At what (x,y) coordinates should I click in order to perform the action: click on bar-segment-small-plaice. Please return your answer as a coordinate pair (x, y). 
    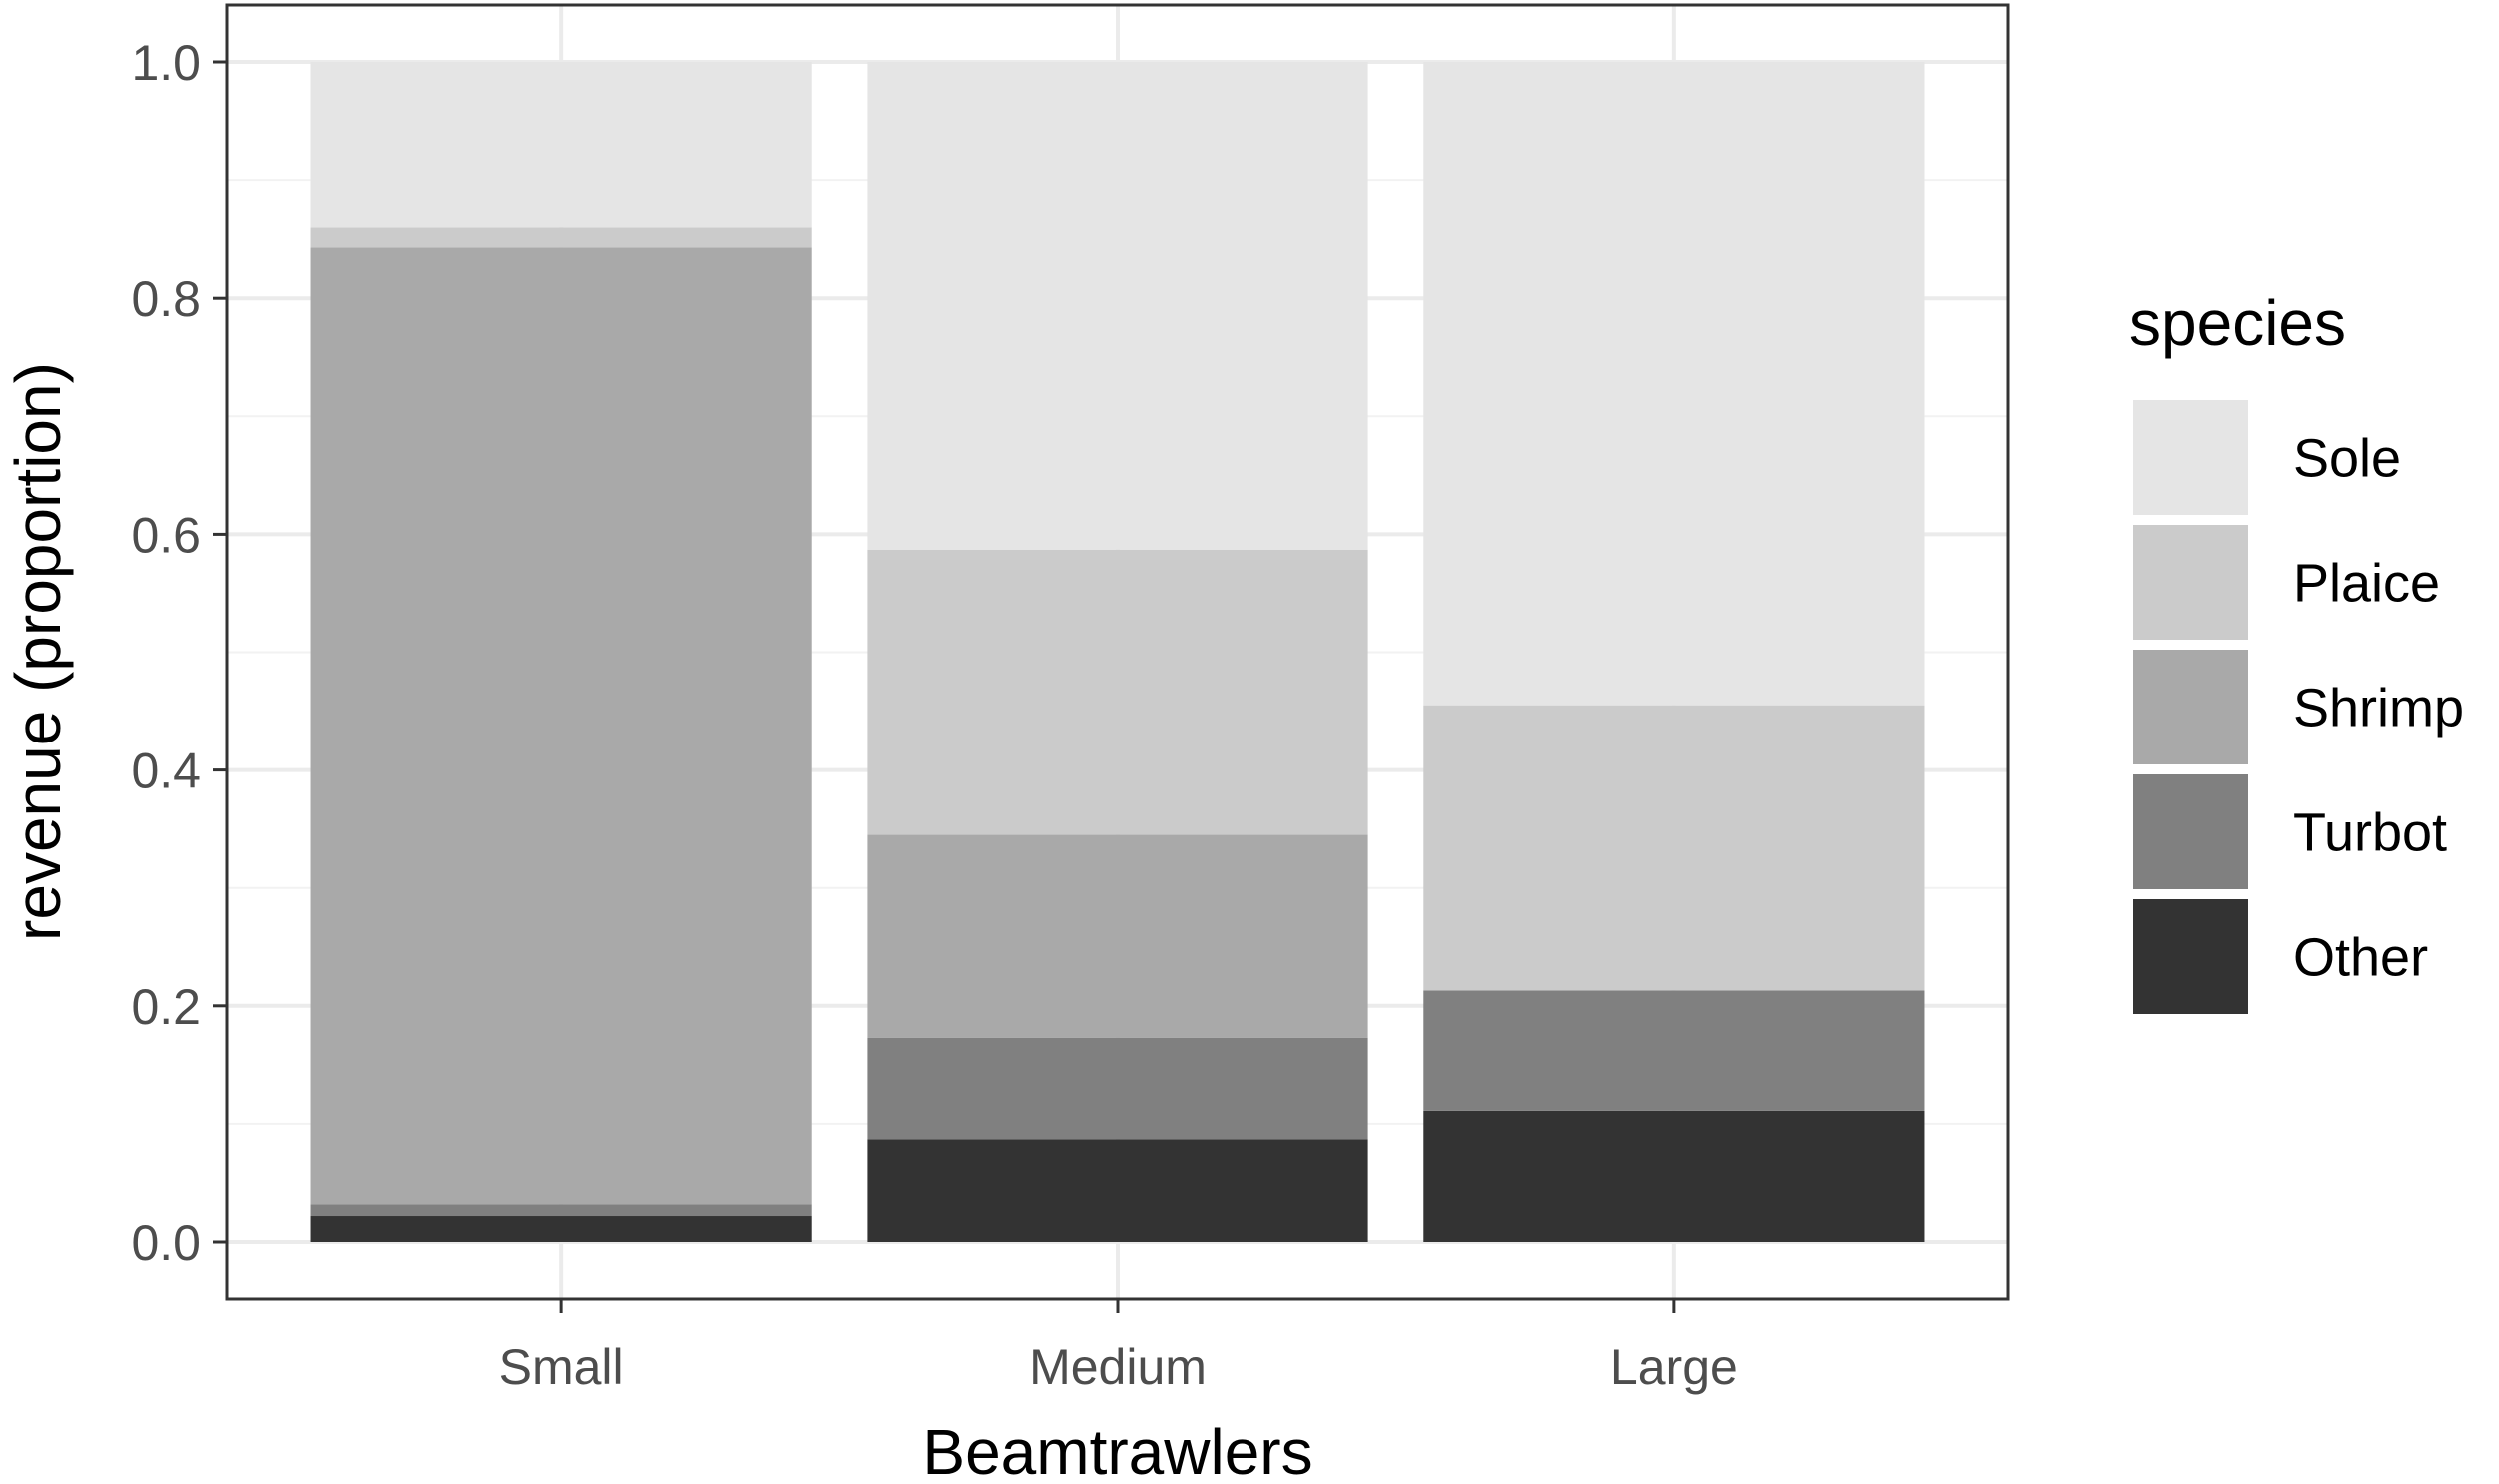
    Looking at the image, I should click on (561, 237).